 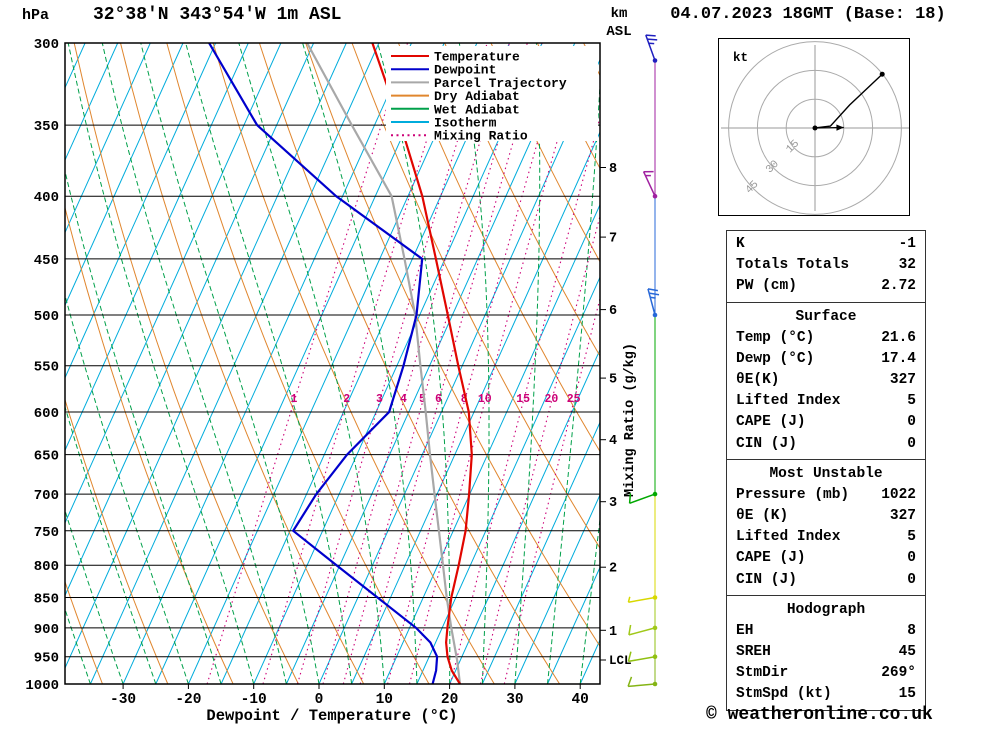 I want to click on table-row-value: 45, so click(x=907, y=652).